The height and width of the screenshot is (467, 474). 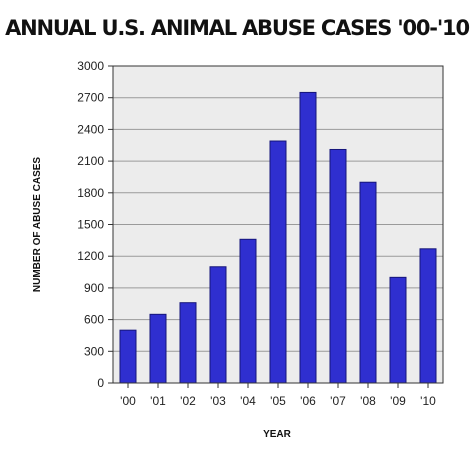 I want to click on x-tick-label: '02, so click(x=188, y=401).